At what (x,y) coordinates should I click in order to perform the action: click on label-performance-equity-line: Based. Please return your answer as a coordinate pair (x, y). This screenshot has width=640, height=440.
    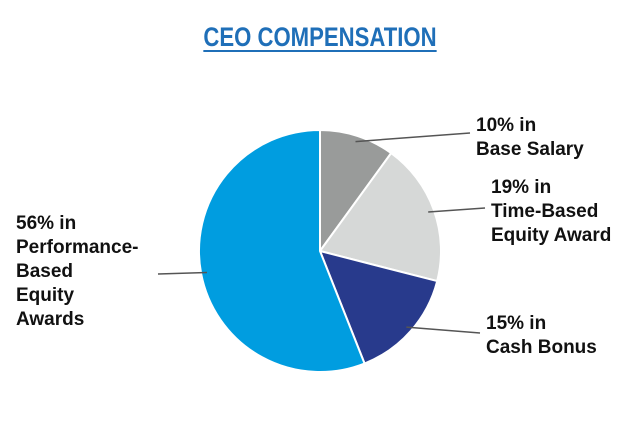
    Looking at the image, I should click on (45, 271).